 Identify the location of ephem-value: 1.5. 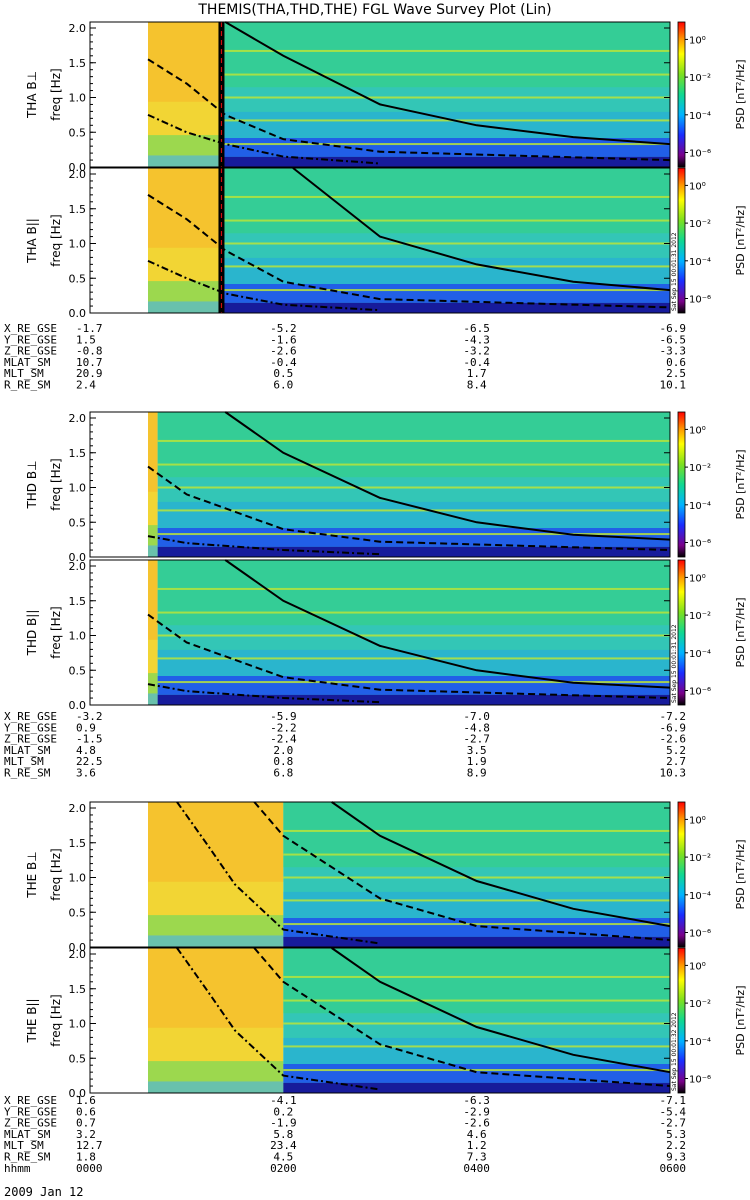
(86, 339).